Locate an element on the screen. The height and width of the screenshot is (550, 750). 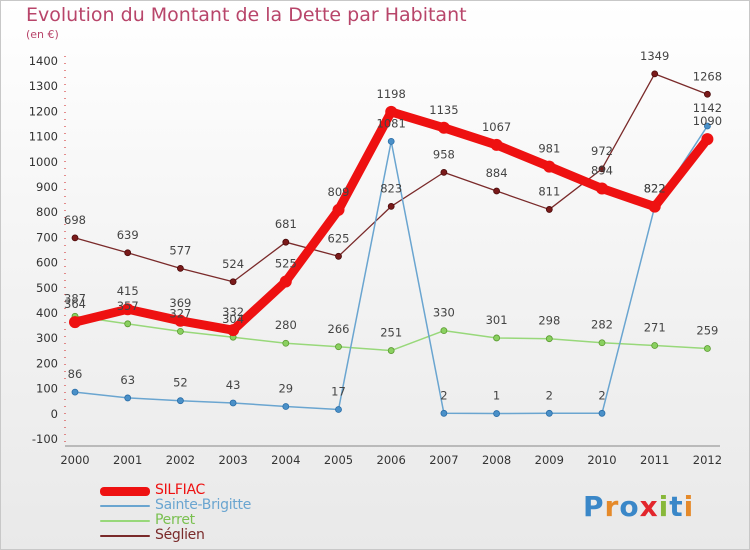
data-label: 1135 is located at coordinates (443, 110).